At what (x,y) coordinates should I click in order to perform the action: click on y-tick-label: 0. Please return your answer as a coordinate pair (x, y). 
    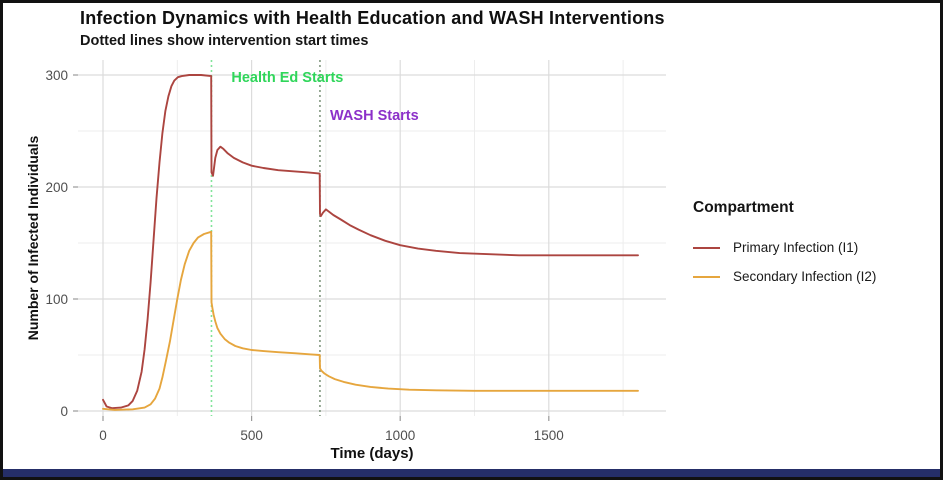
    Looking at the image, I should click on (64, 411).